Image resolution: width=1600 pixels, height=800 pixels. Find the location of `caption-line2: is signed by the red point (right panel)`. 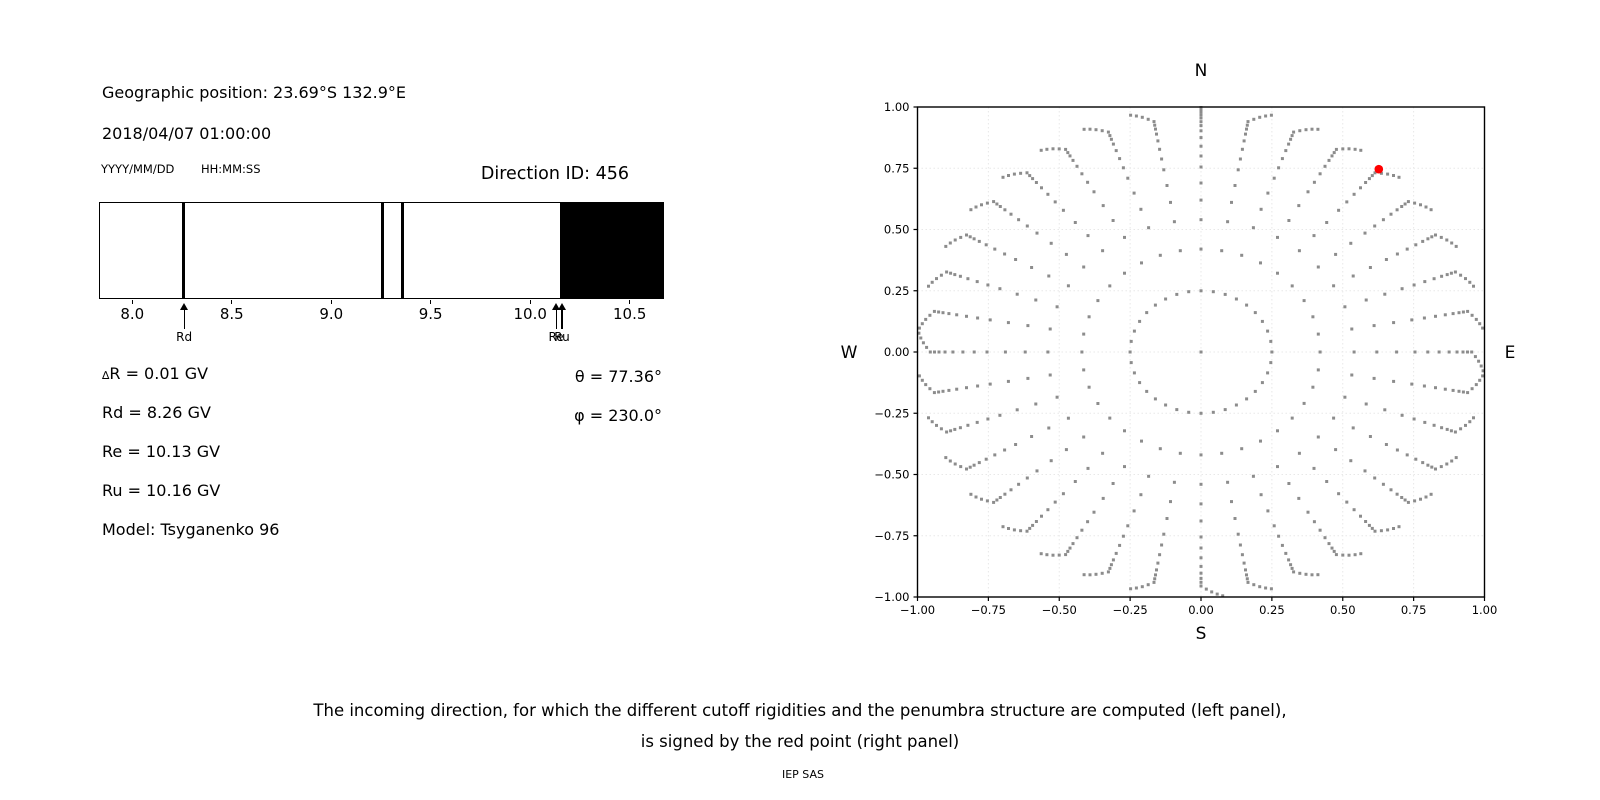

caption-line2: is signed by the red point (right panel) is located at coordinates (800, 741).